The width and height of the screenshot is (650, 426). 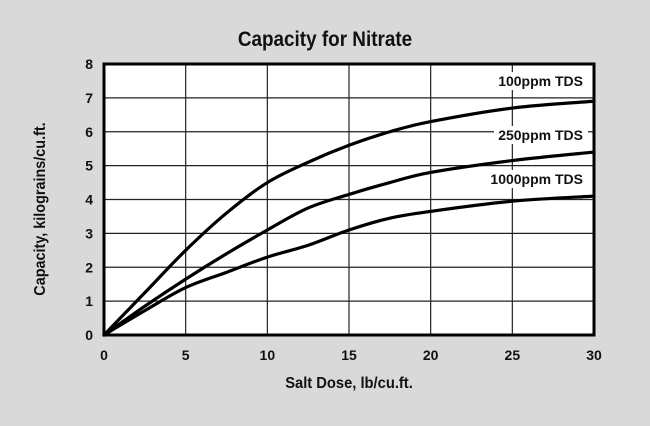 I want to click on x-tick-label: 30, so click(x=594, y=355).